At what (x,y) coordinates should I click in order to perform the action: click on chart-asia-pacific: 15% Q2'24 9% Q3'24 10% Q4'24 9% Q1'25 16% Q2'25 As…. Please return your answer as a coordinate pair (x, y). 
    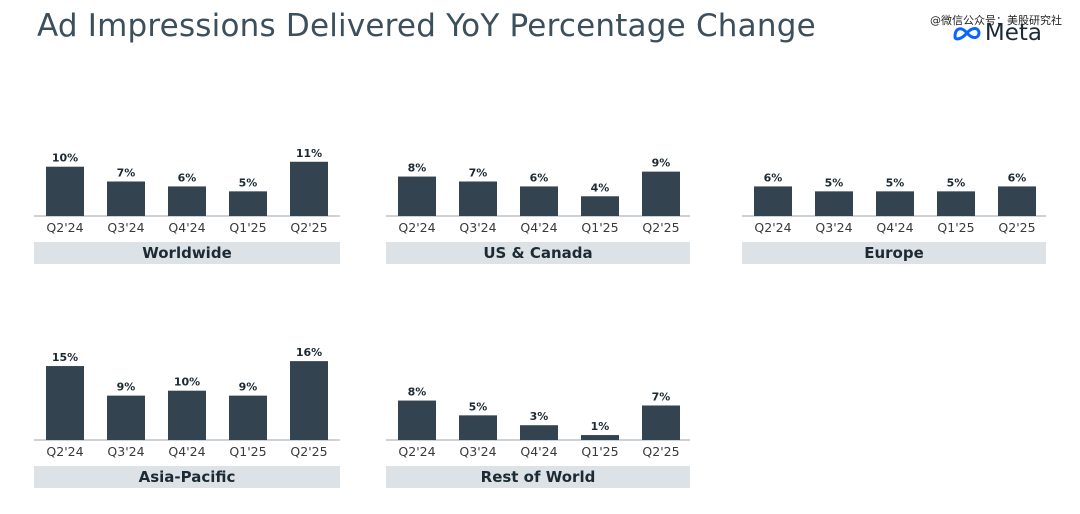
    Looking at the image, I should click on (187, 417).